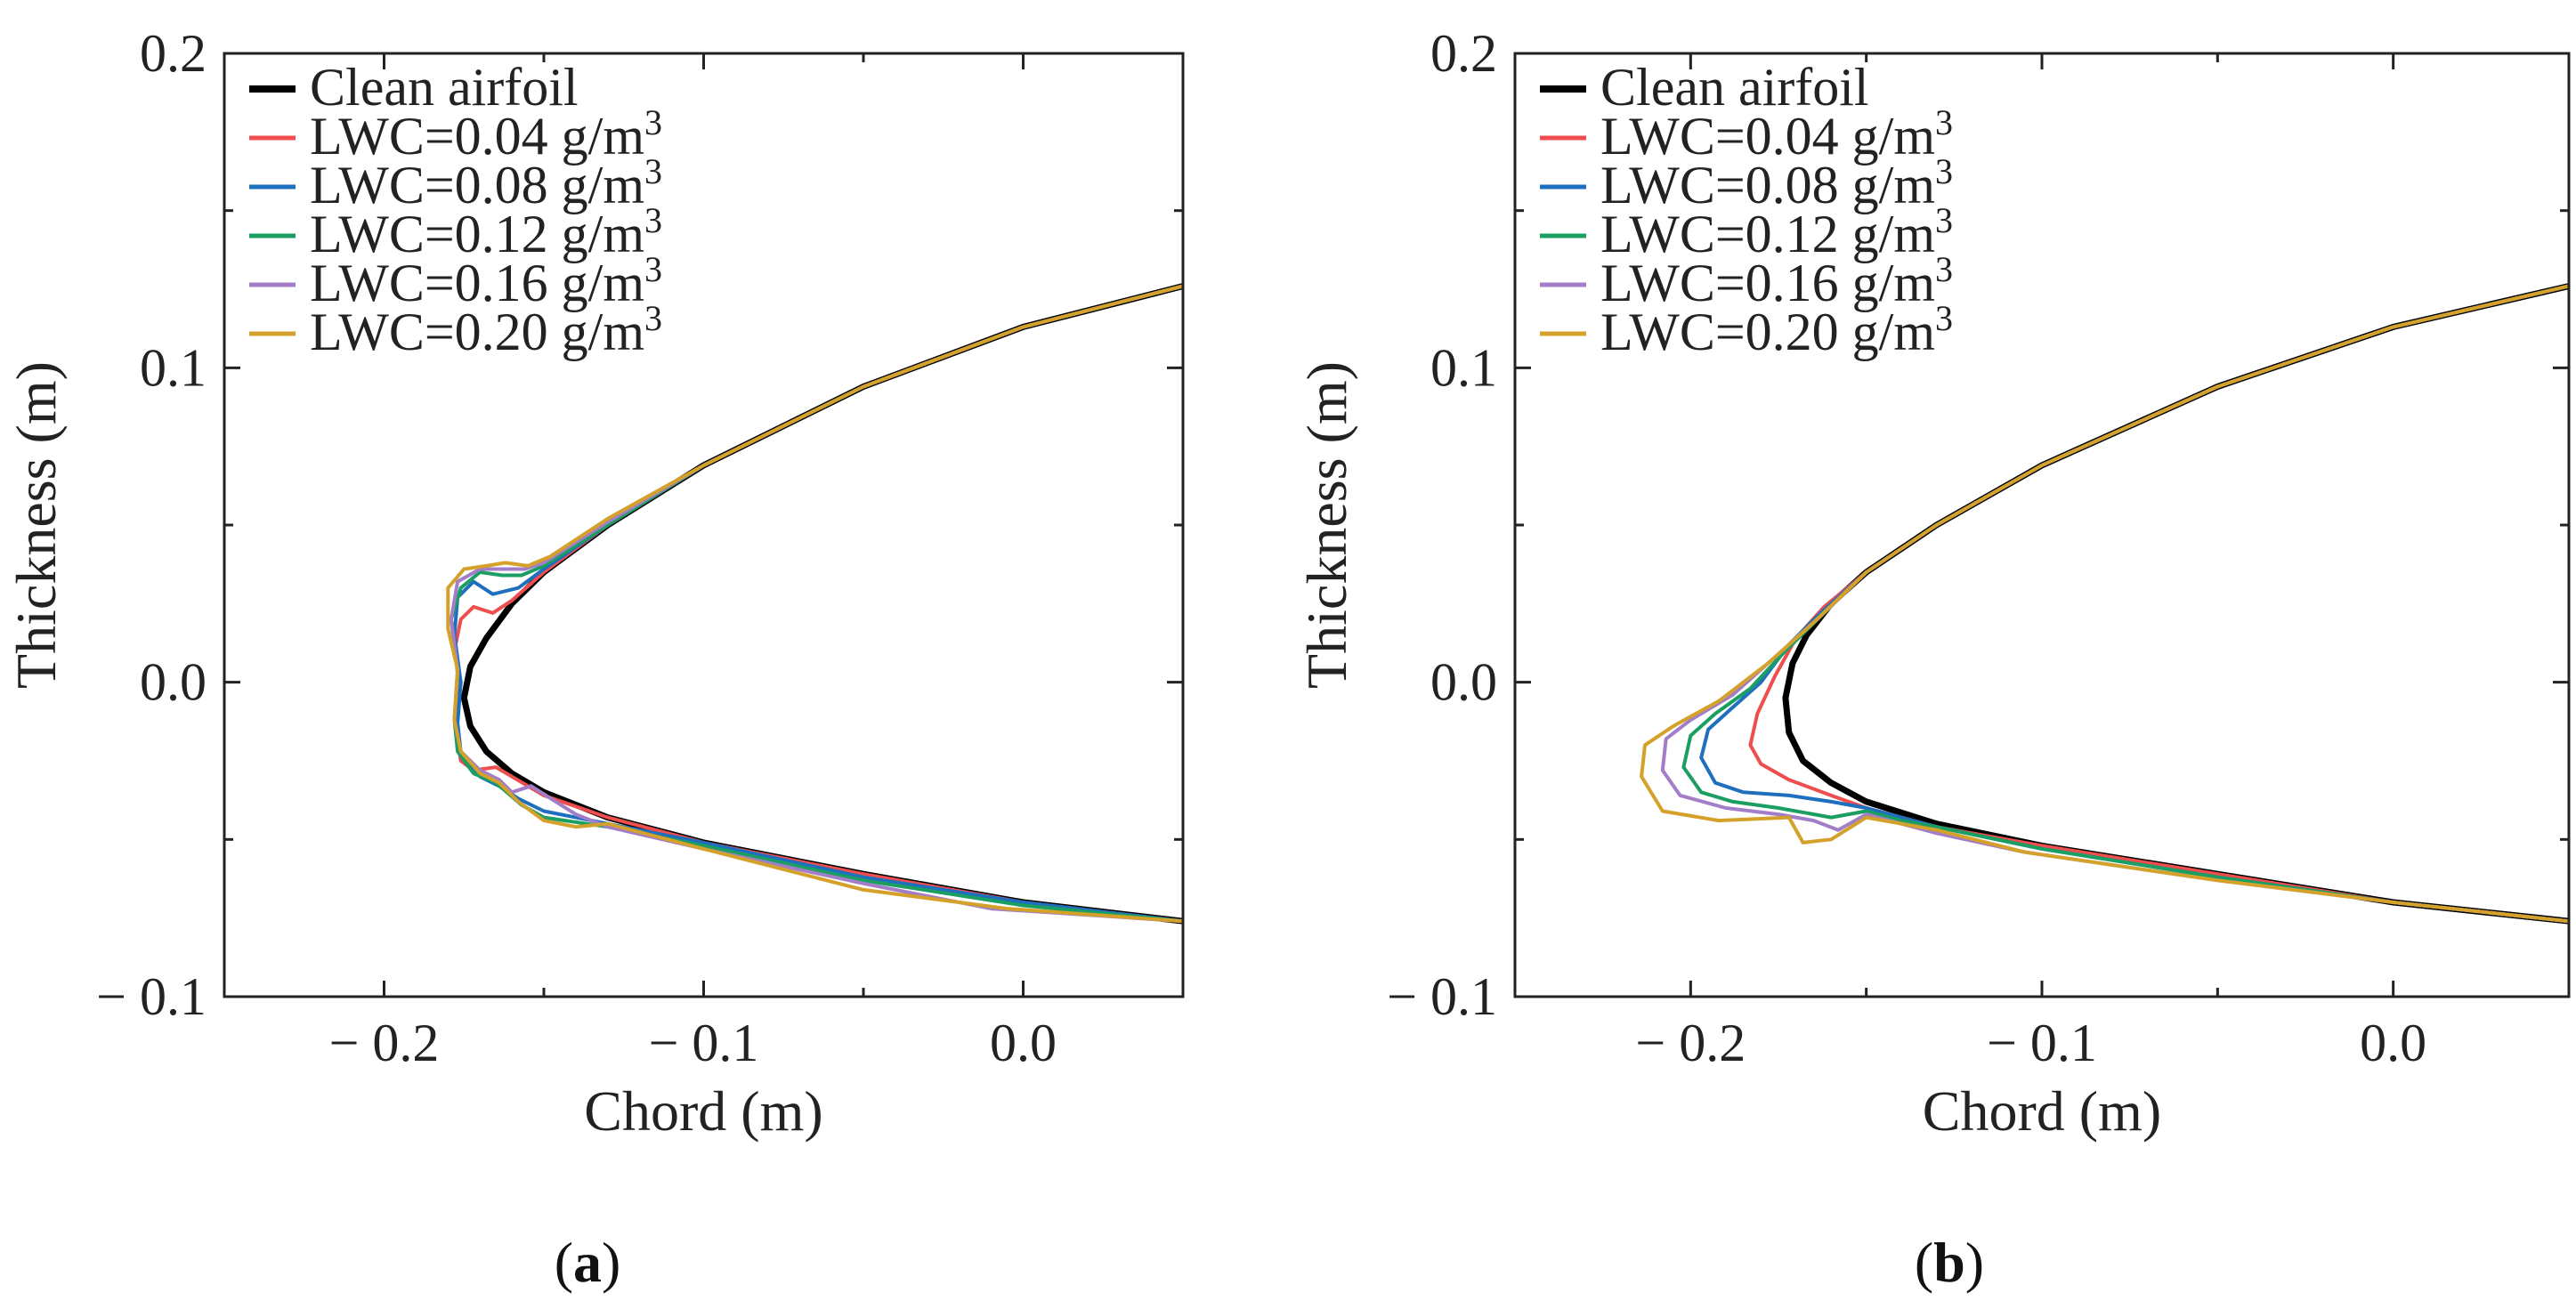  I want to click on panel-label: (b), so click(1949, 1262).